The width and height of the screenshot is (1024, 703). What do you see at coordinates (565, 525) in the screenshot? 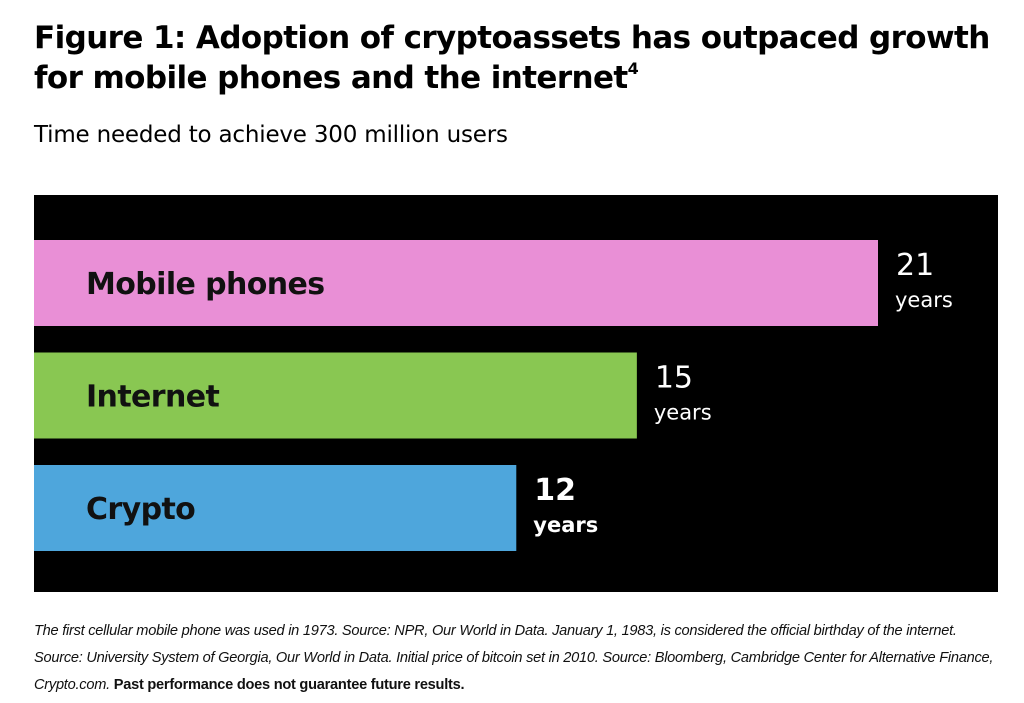
I see `value-unit-crypto: years` at bounding box center [565, 525].